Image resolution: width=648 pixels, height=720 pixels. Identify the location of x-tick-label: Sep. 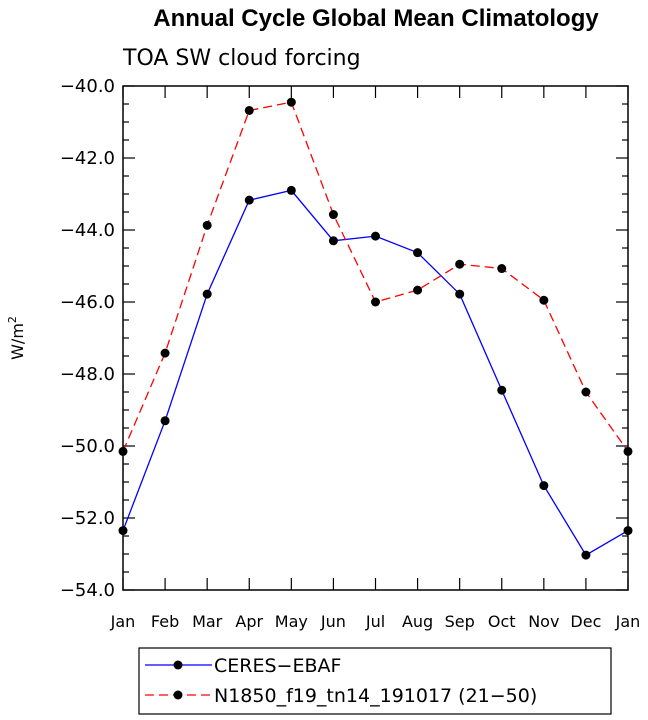
(460, 621).